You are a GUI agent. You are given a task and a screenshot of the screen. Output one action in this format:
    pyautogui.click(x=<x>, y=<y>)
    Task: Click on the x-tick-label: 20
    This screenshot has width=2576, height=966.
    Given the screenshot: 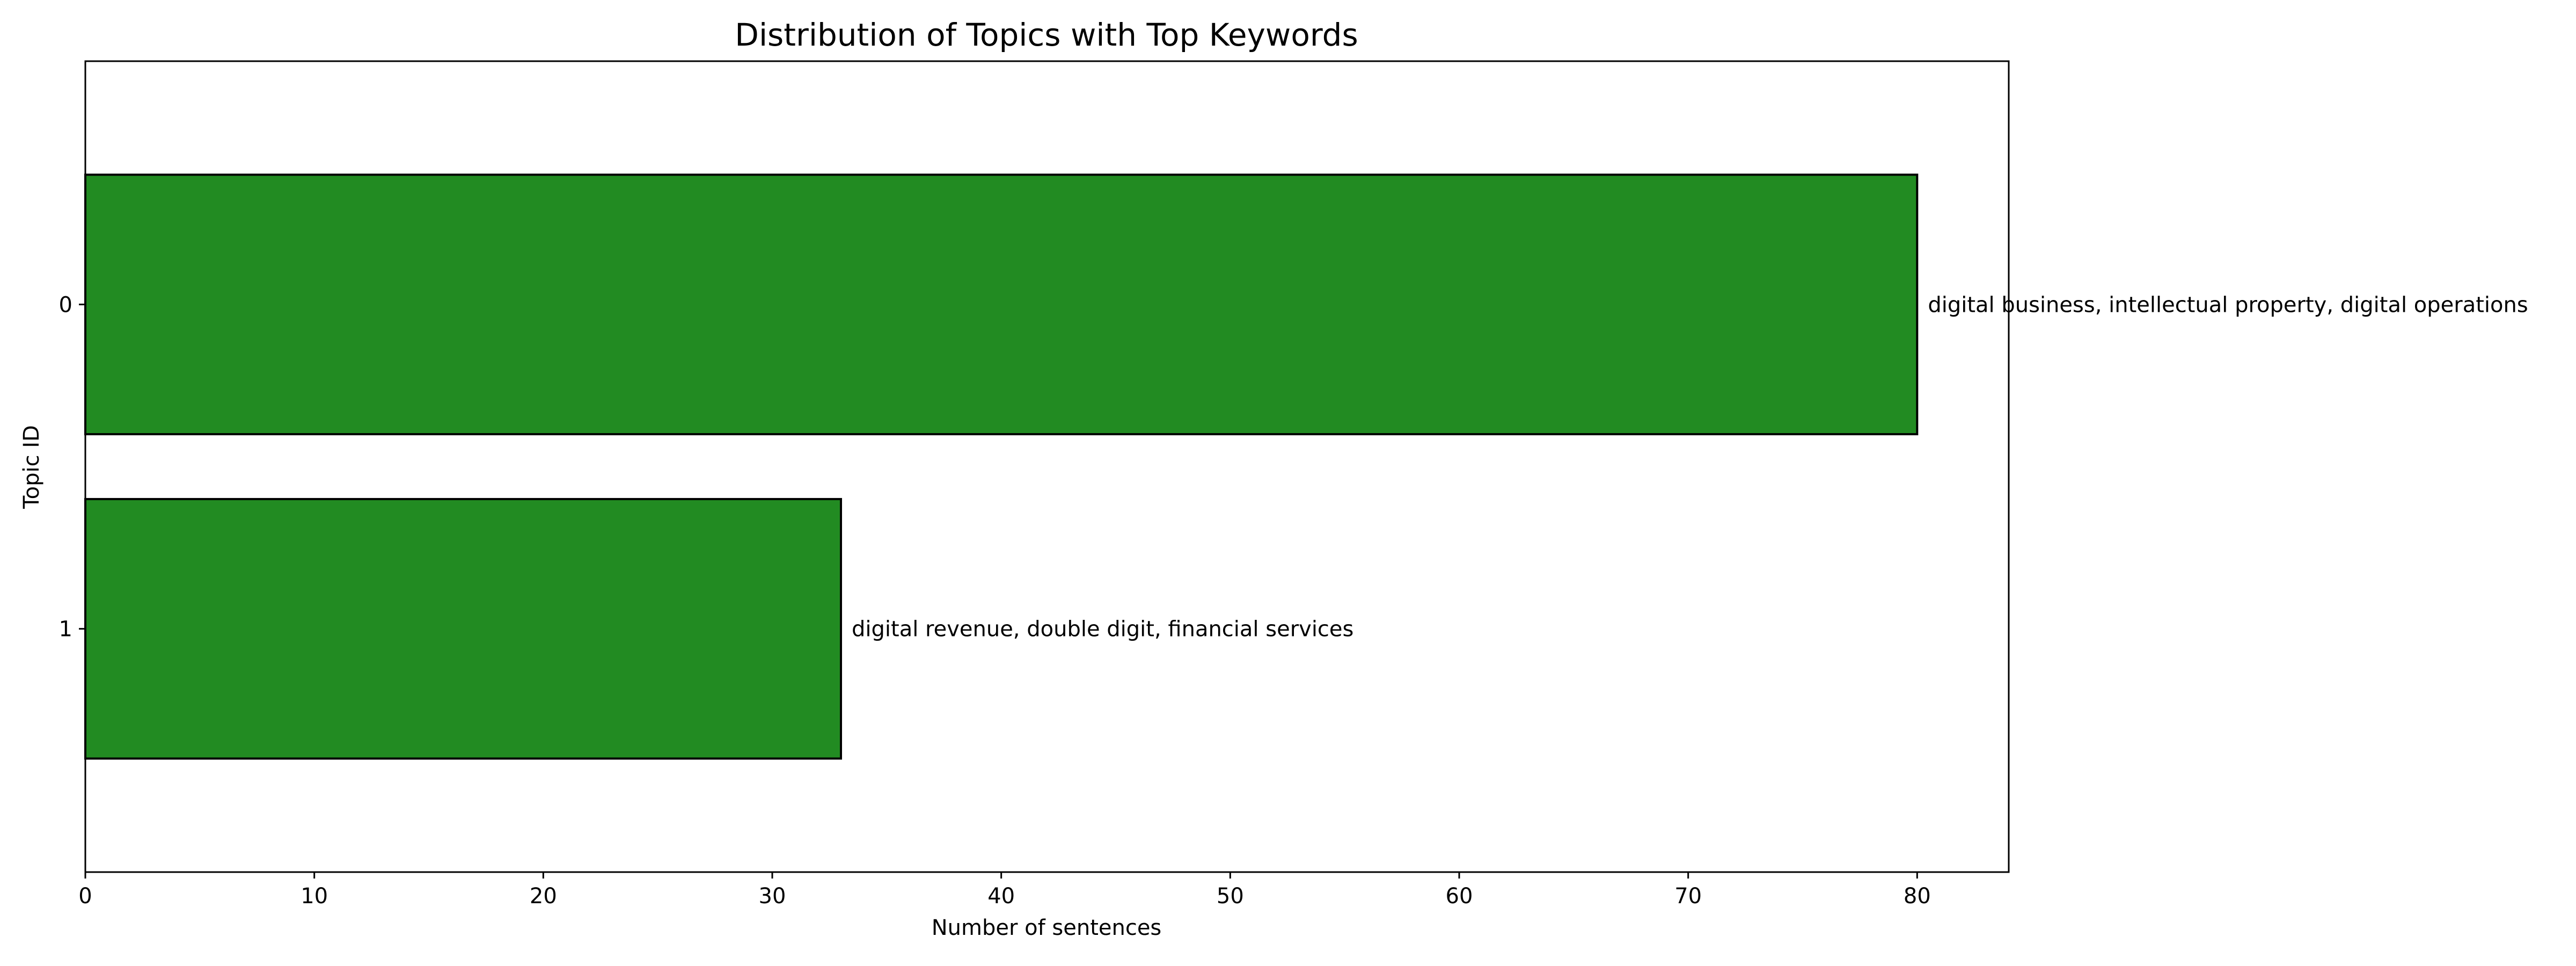 What is the action you would take?
    pyautogui.click(x=543, y=896)
    